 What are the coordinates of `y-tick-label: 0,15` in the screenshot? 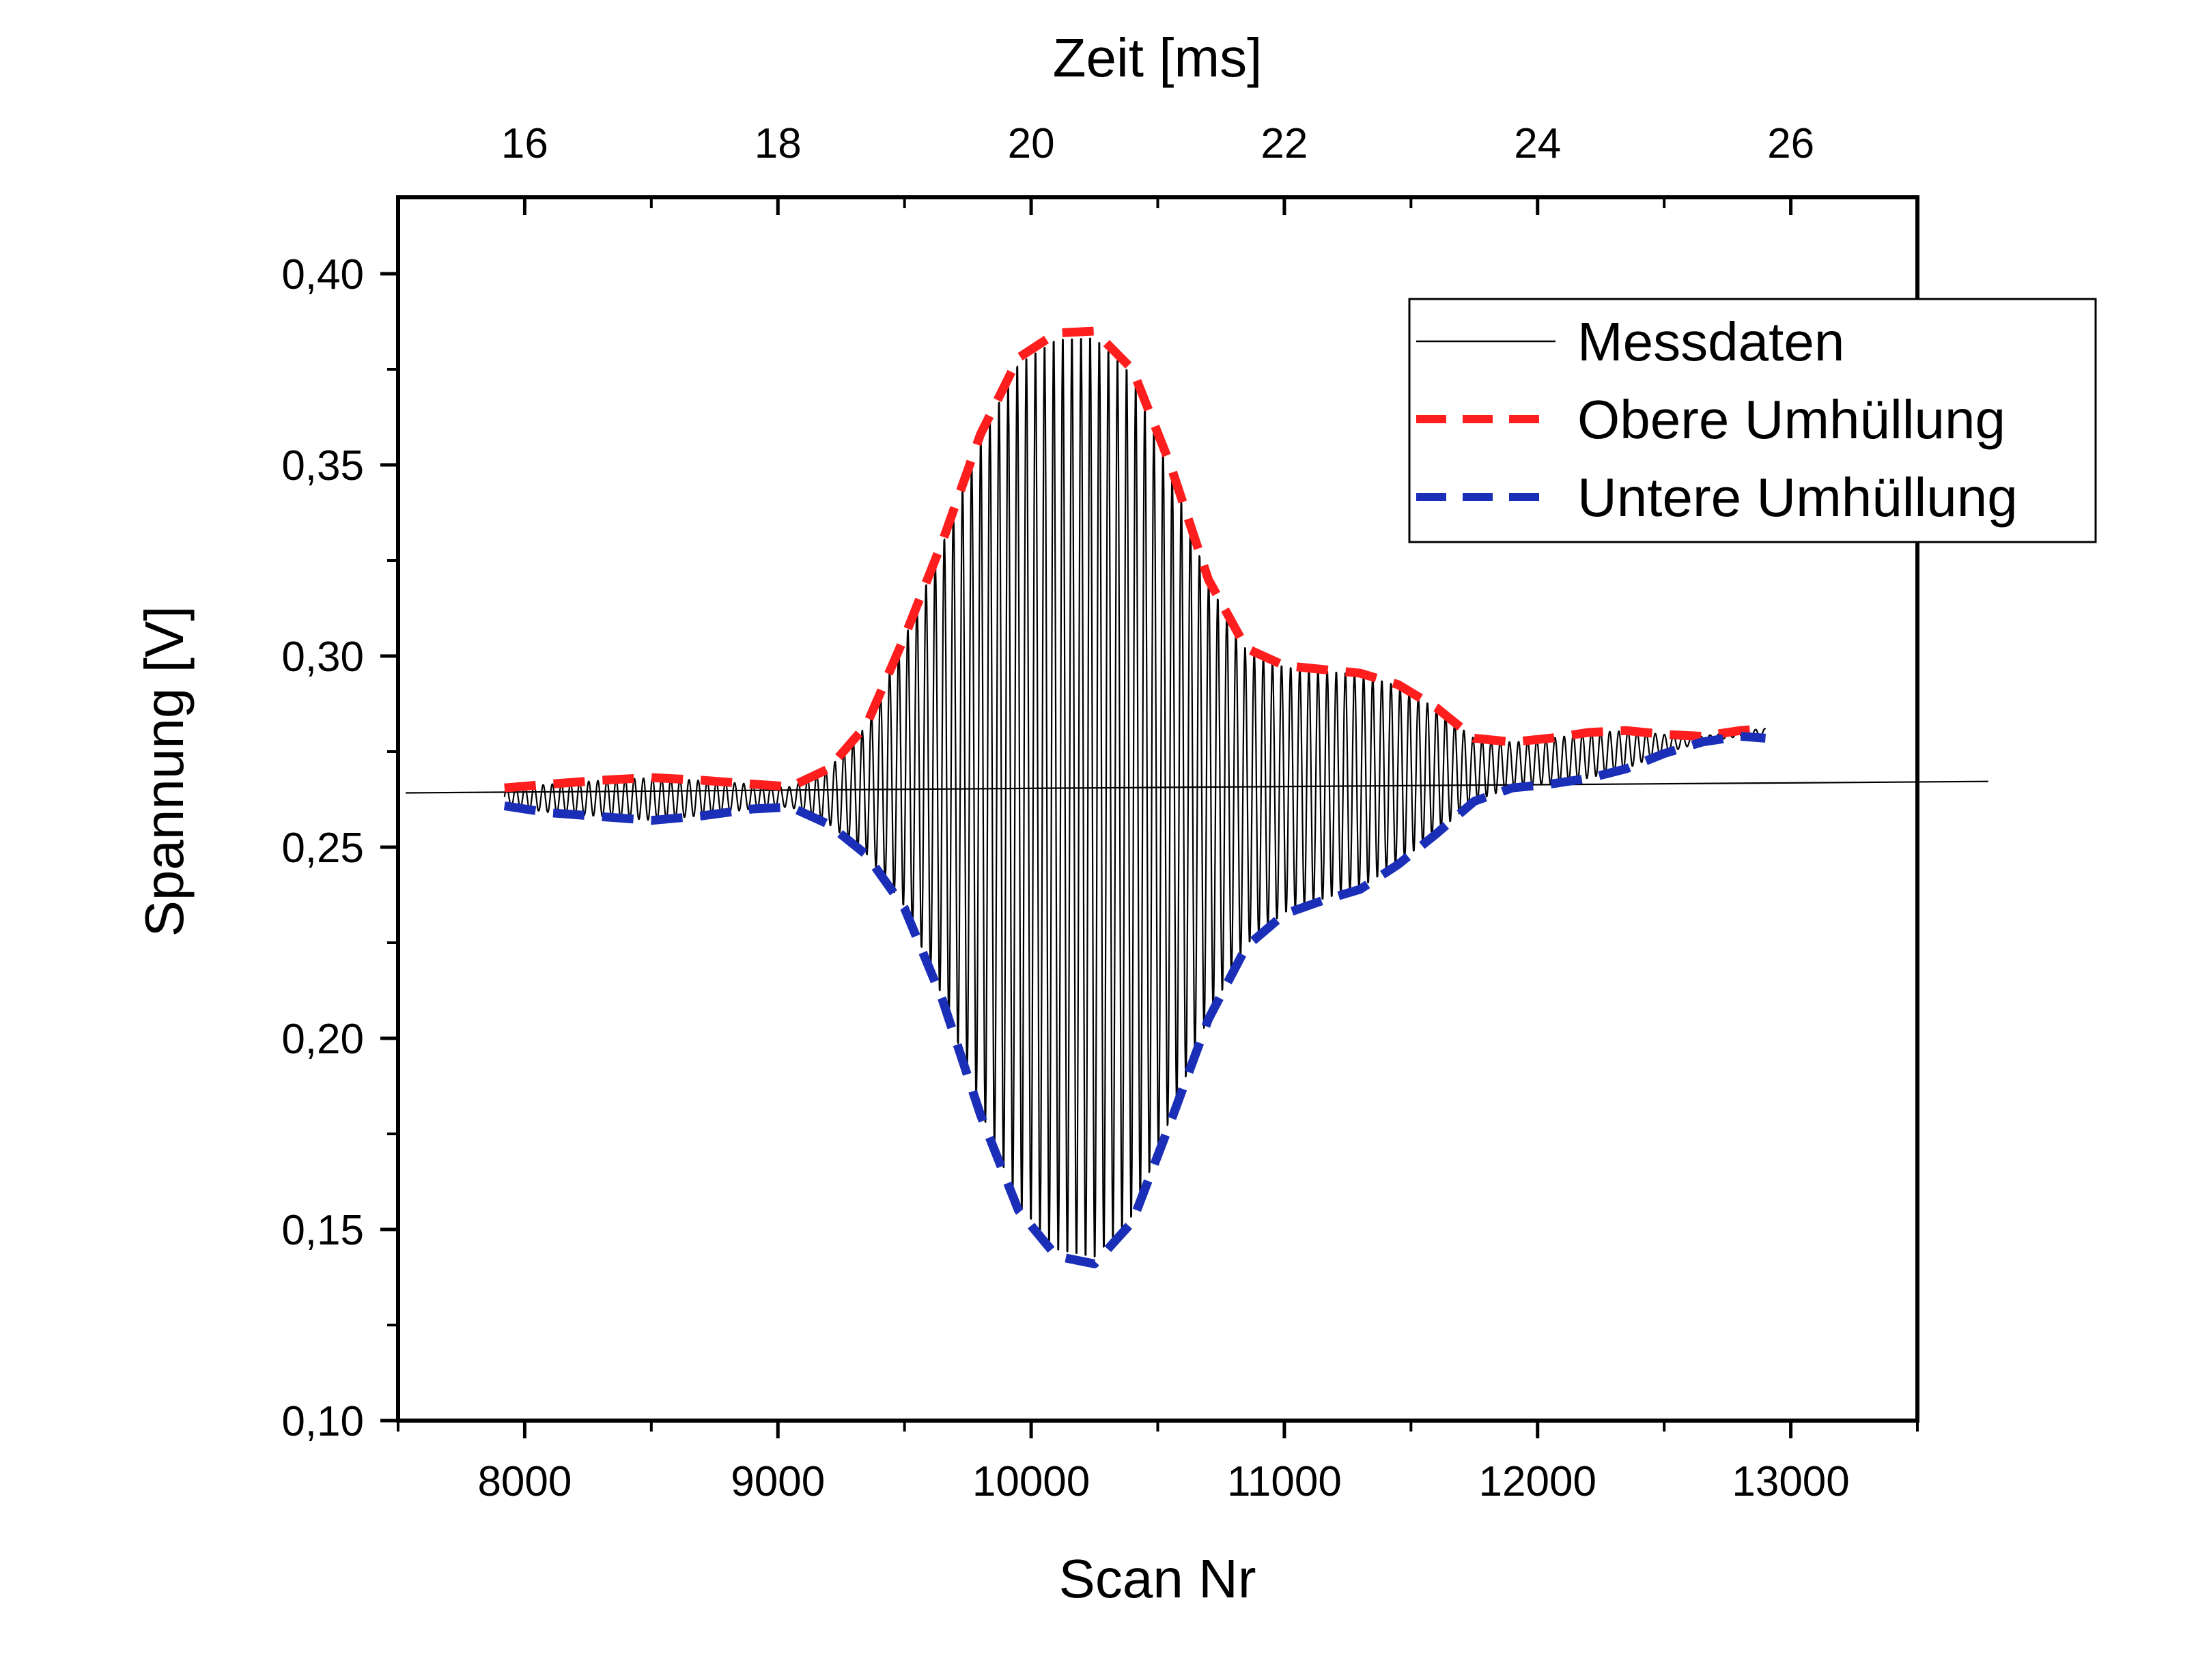 It's located at (323, 1230).